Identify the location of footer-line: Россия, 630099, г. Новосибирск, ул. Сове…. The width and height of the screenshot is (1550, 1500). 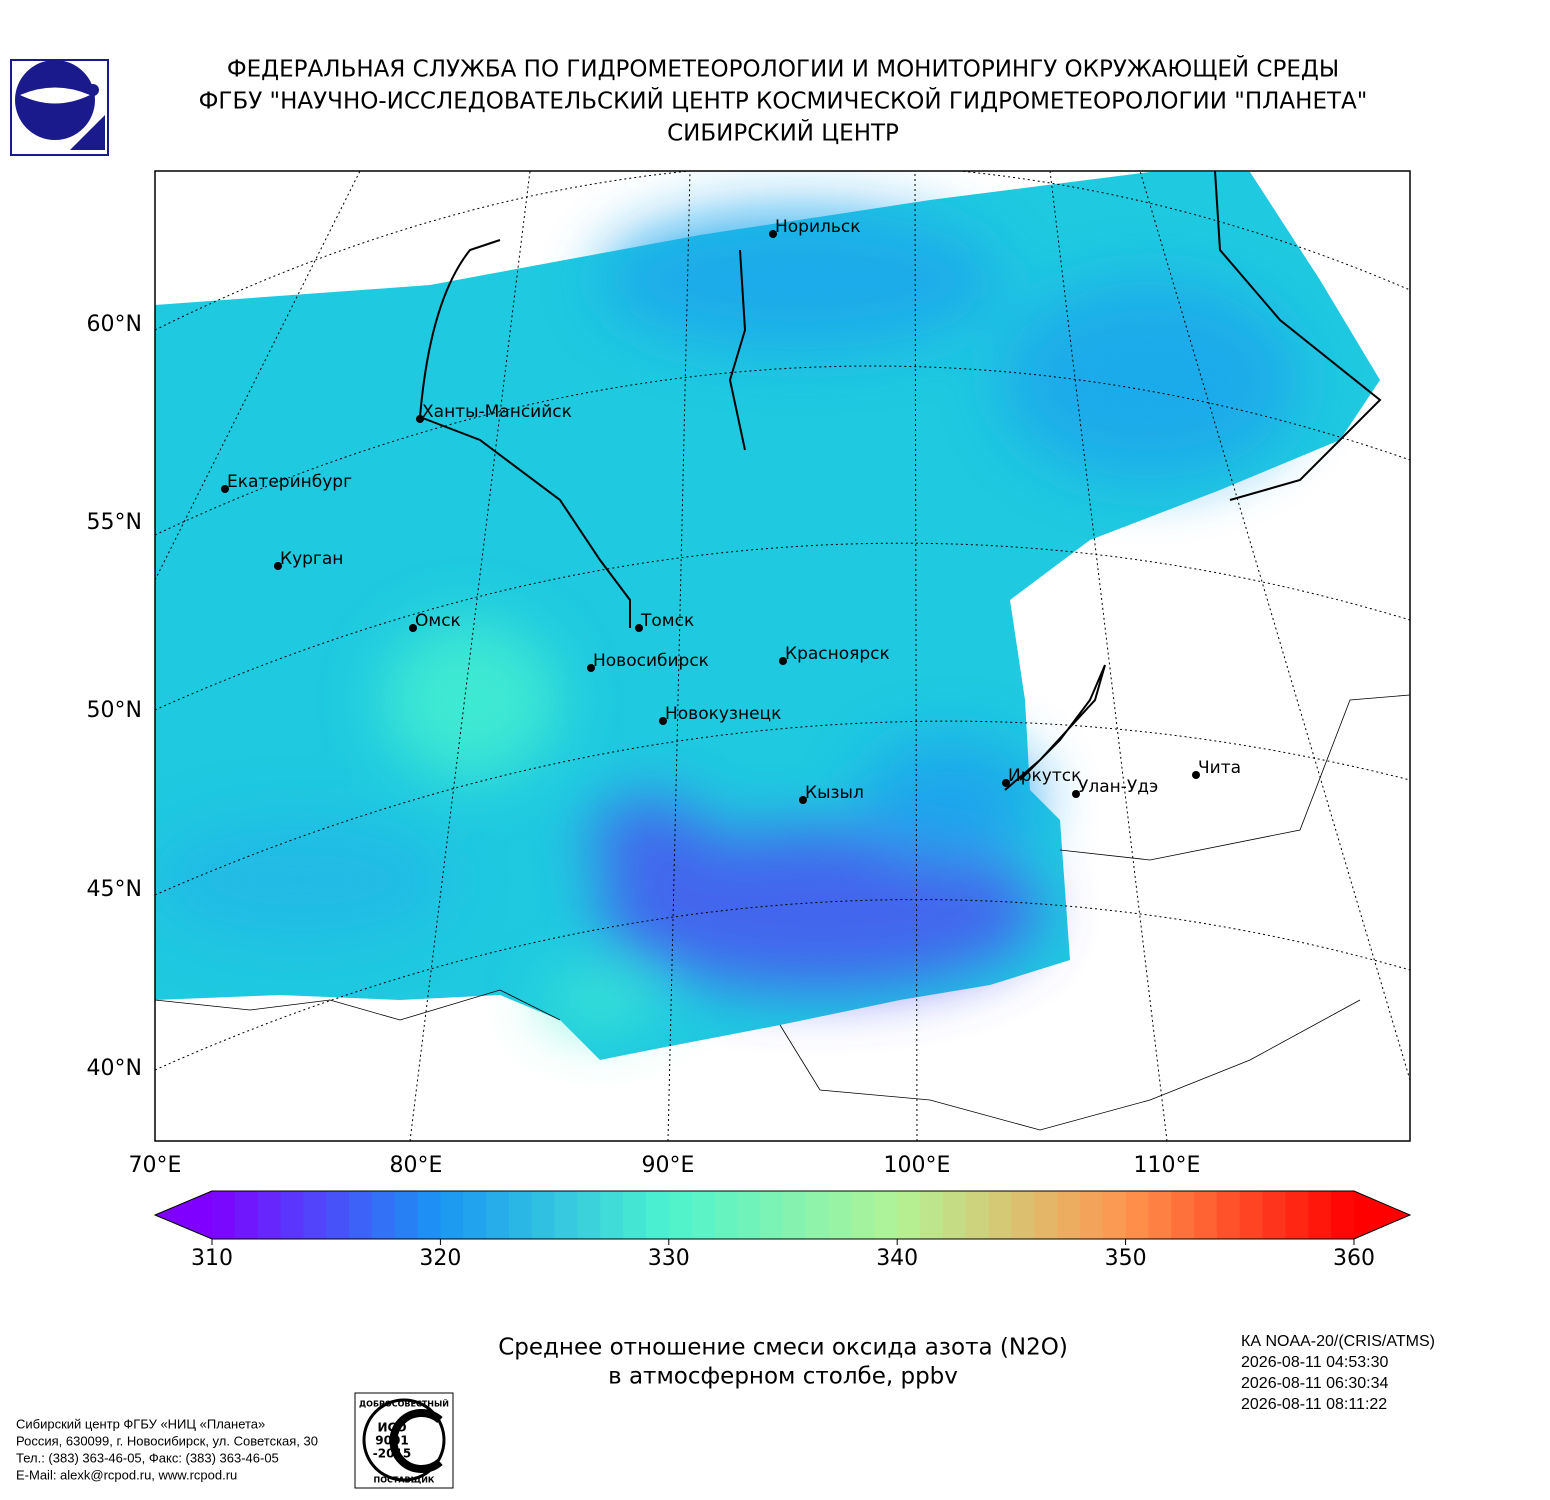
(167, 1440).